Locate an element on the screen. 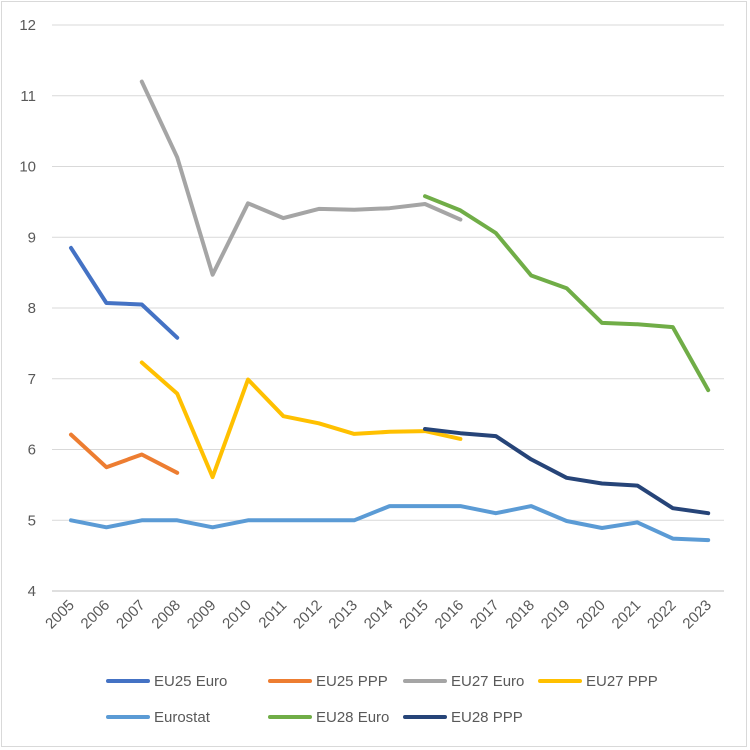  y-tick-label: 6 is located at coordinates (32, 450).